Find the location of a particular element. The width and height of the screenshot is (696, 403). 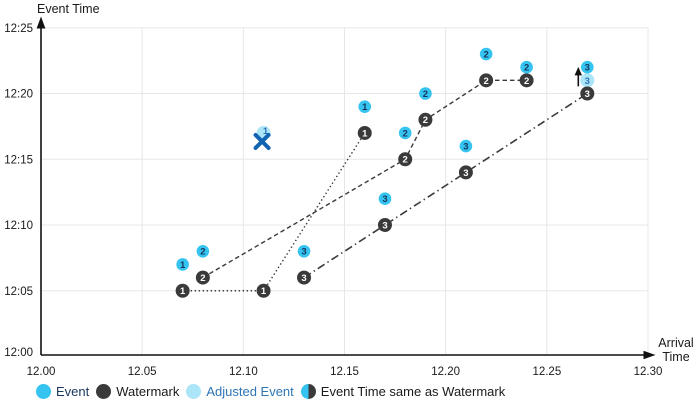

legend-item-event-time-same-as-watermark: Event Time same as Watermark is located at coordinates (403, 391).